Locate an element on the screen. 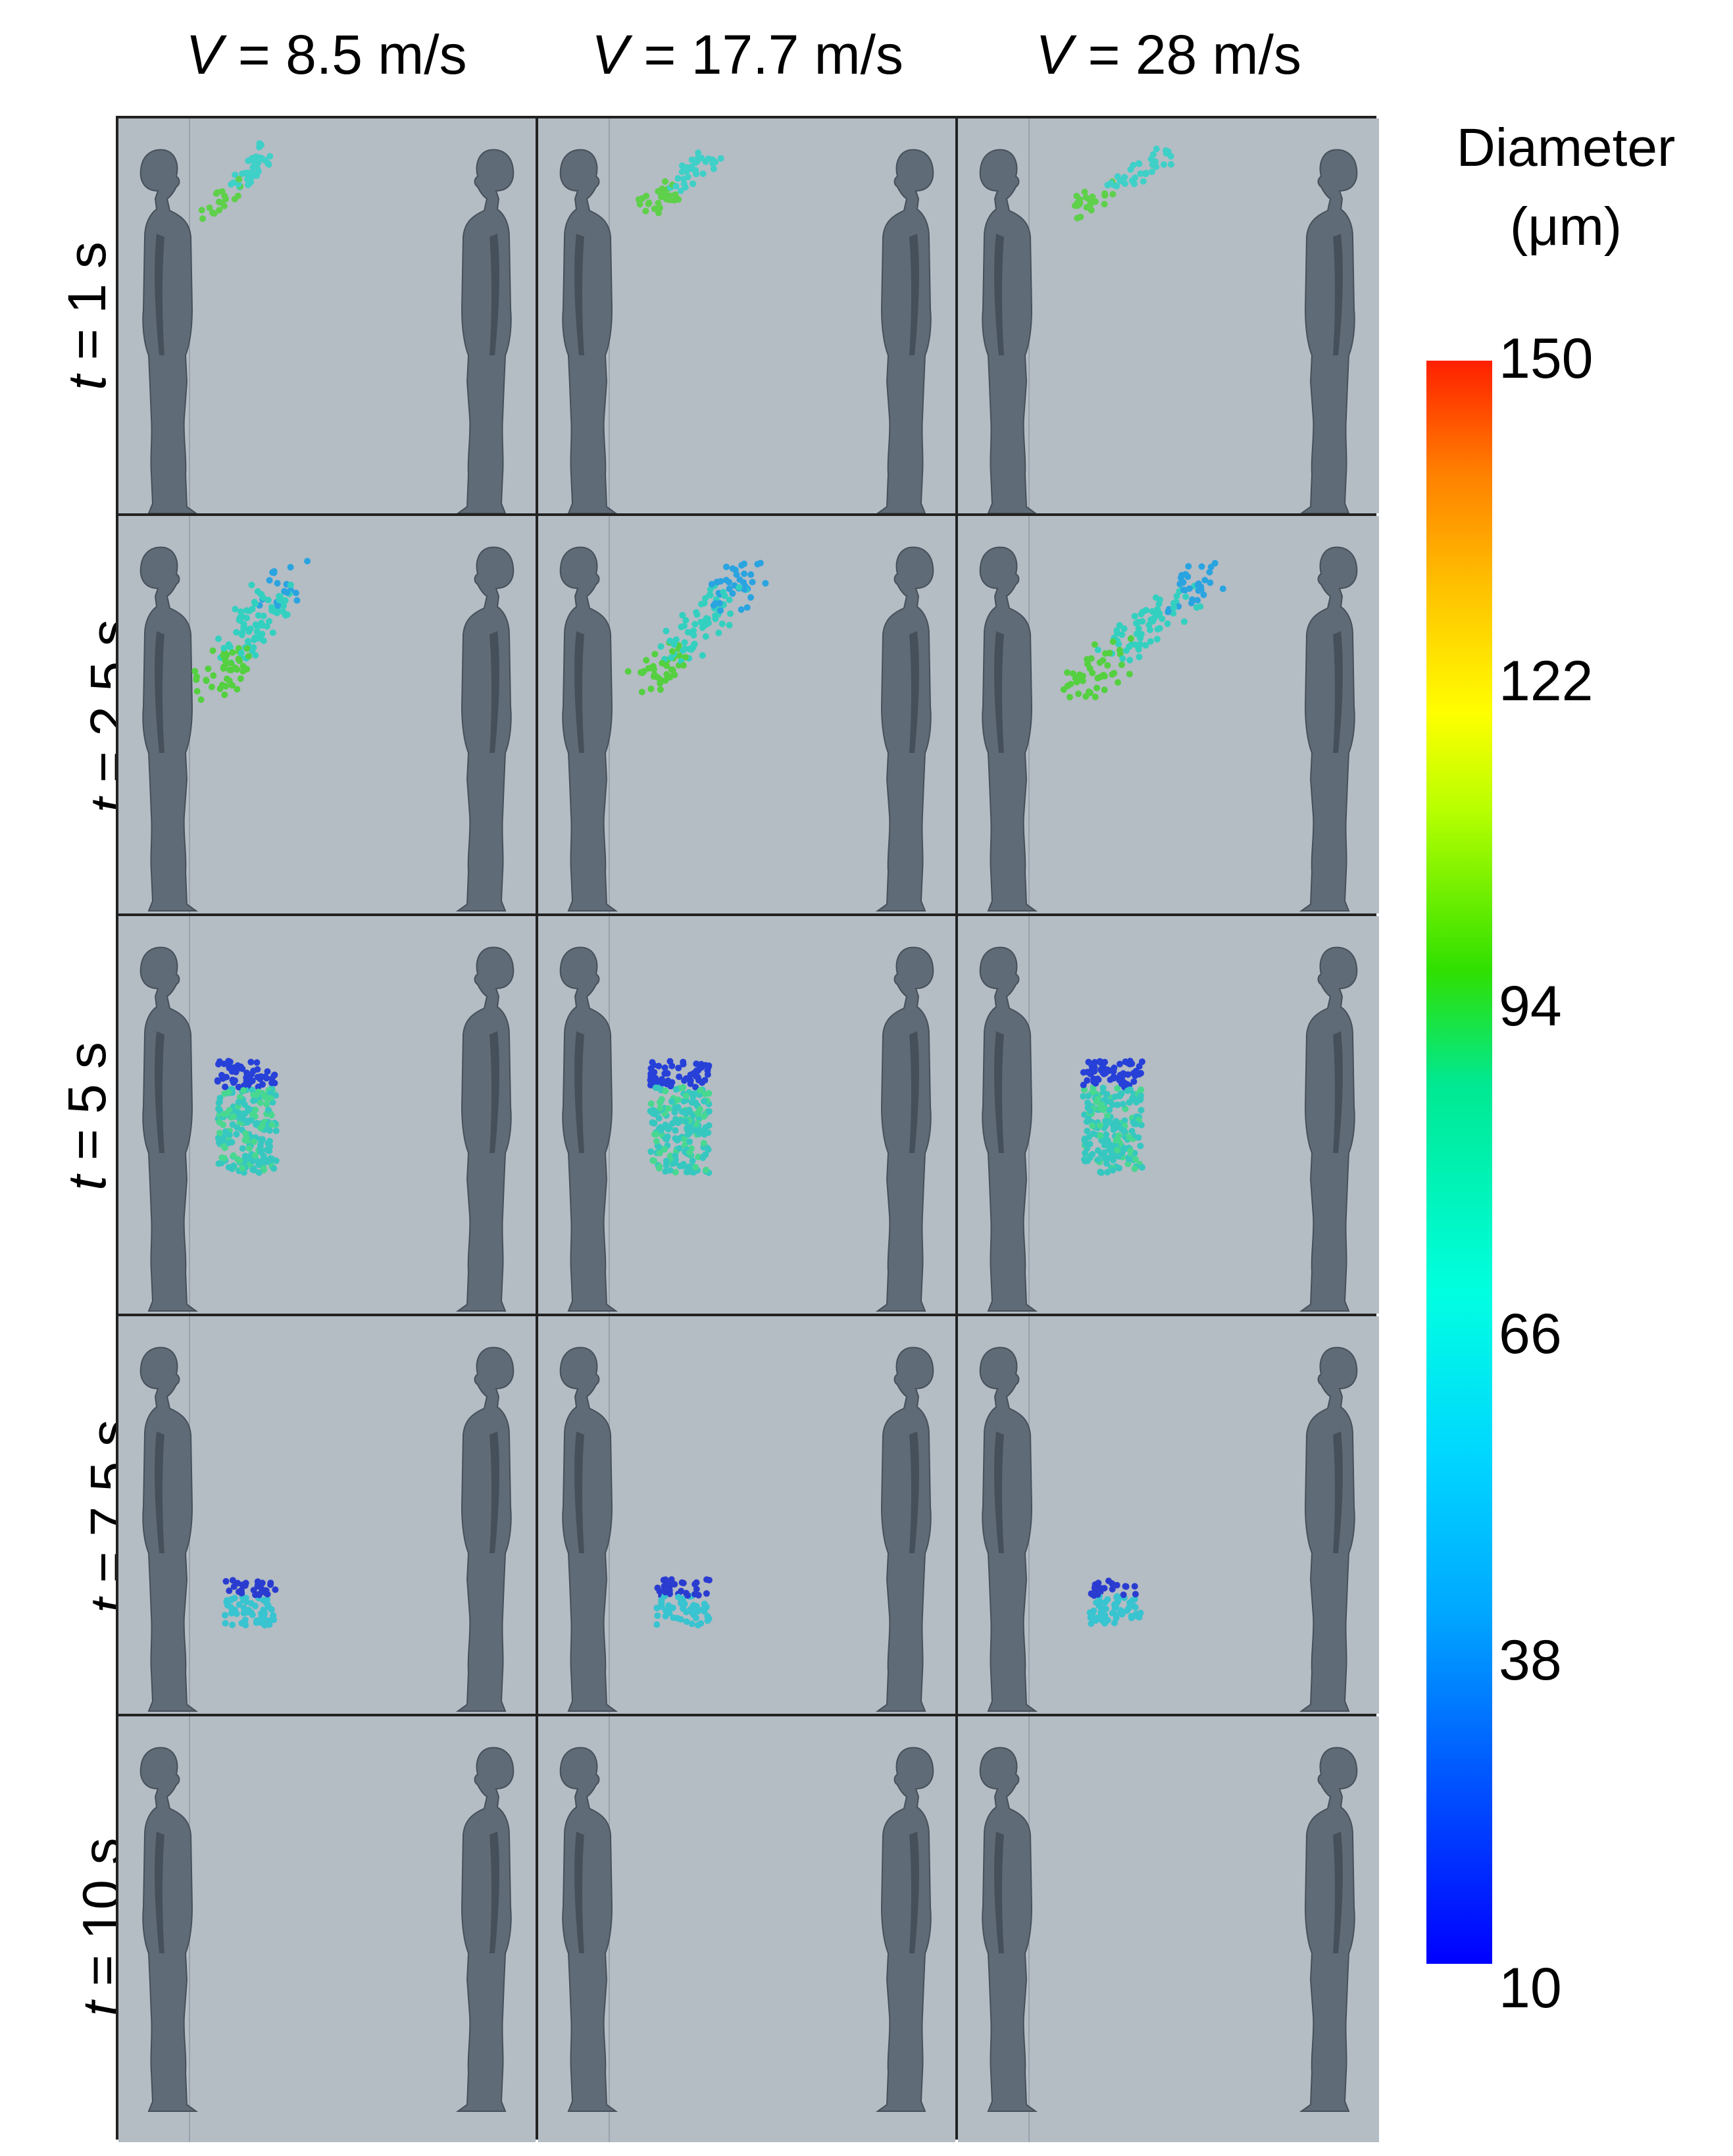 The image size is (1733, 2156). human-figure-right is located at coordinates (904, 1129).